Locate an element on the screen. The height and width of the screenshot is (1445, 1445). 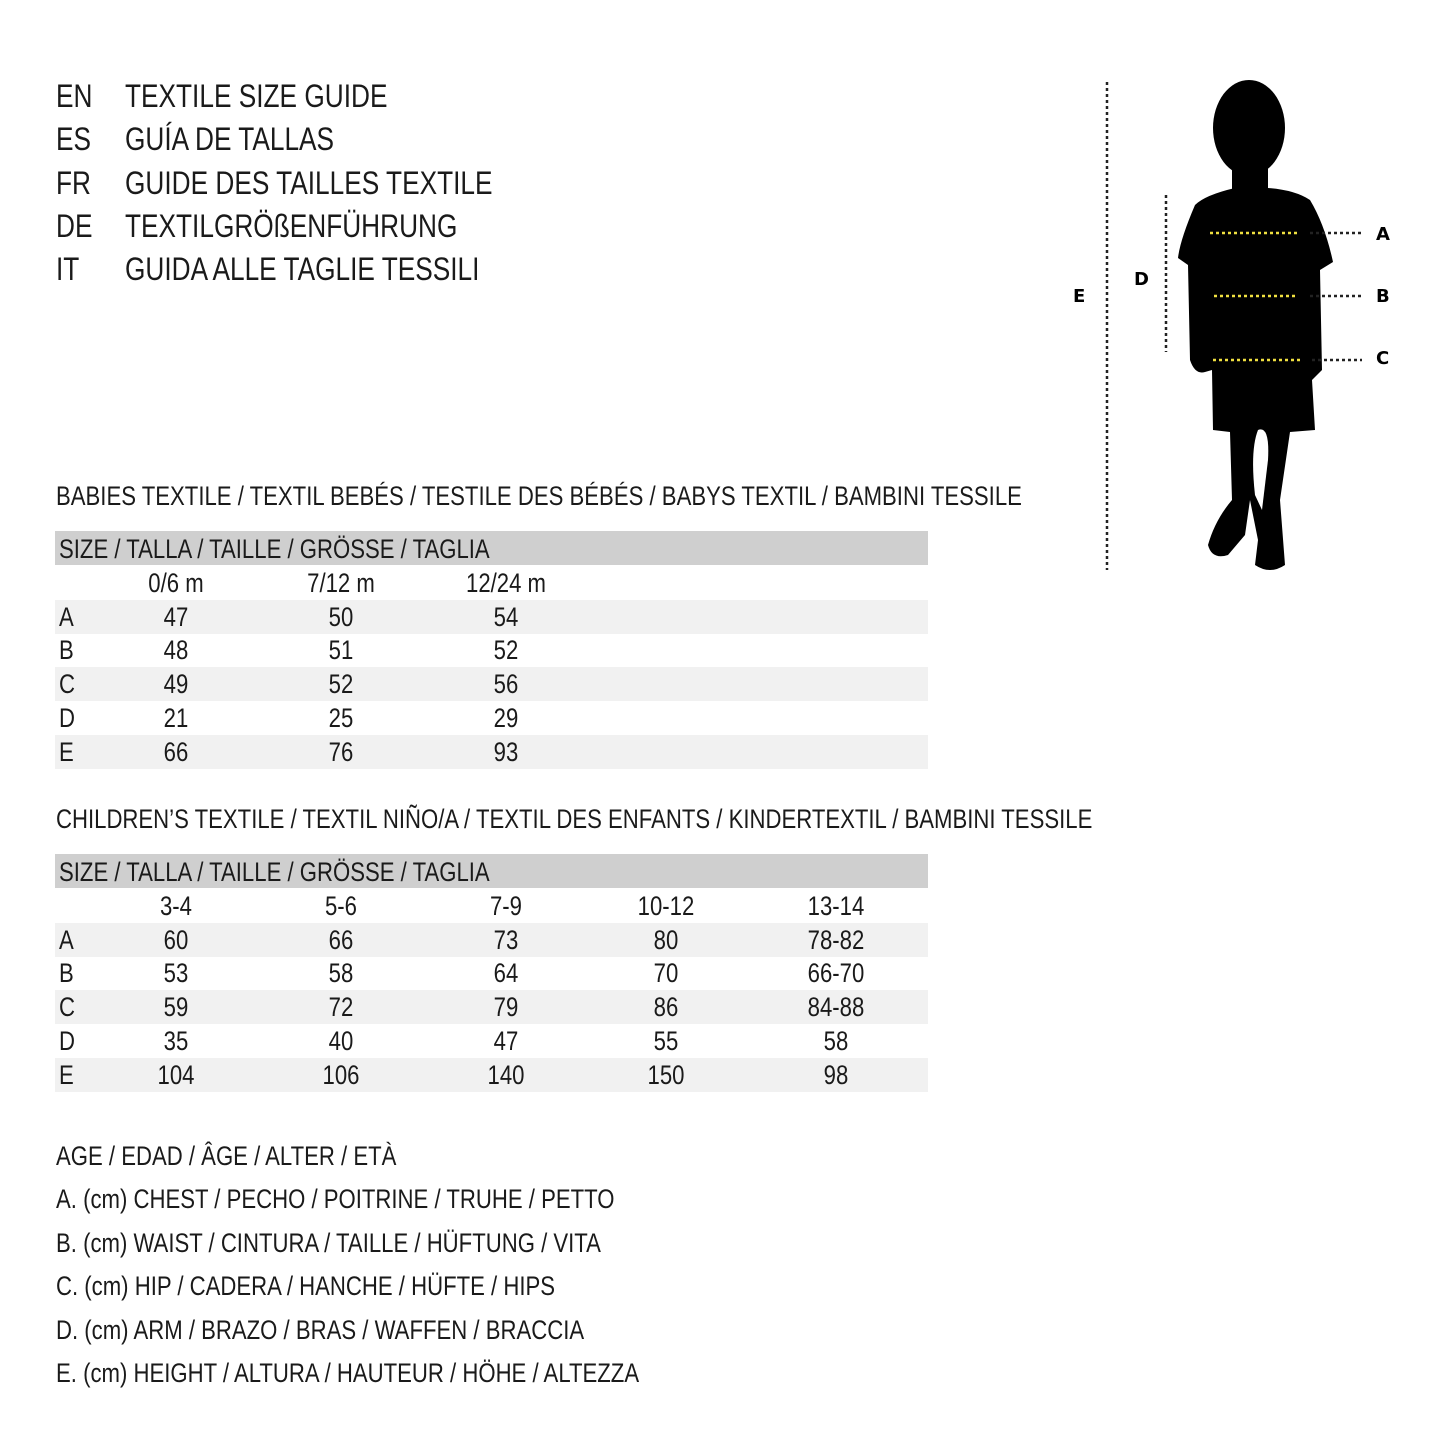
table-cell: 86 is located at coordinates (666, 1007).